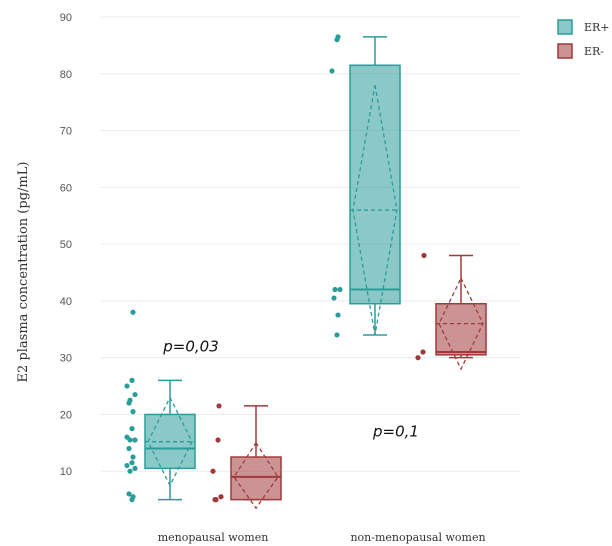 The height and width of the screenshot is (546, 612). Describe the element at coordinates (190, 346) in the screenshot. I see `p-value-annotation: p=0,03` at that location.